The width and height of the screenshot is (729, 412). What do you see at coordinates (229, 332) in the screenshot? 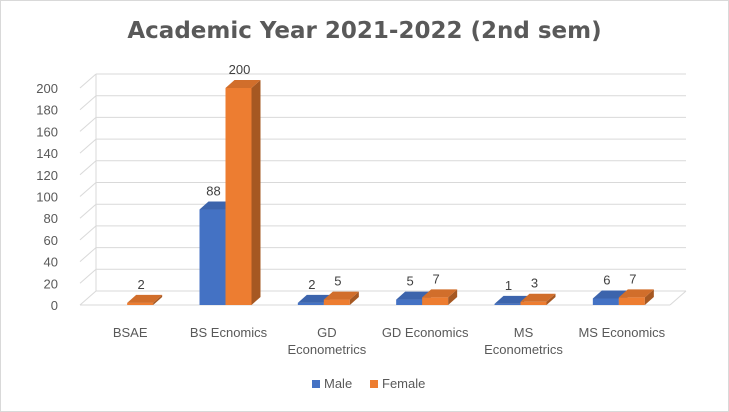
I see `x-category-label: BS Ecnomics` at bounding box center [229, 332].